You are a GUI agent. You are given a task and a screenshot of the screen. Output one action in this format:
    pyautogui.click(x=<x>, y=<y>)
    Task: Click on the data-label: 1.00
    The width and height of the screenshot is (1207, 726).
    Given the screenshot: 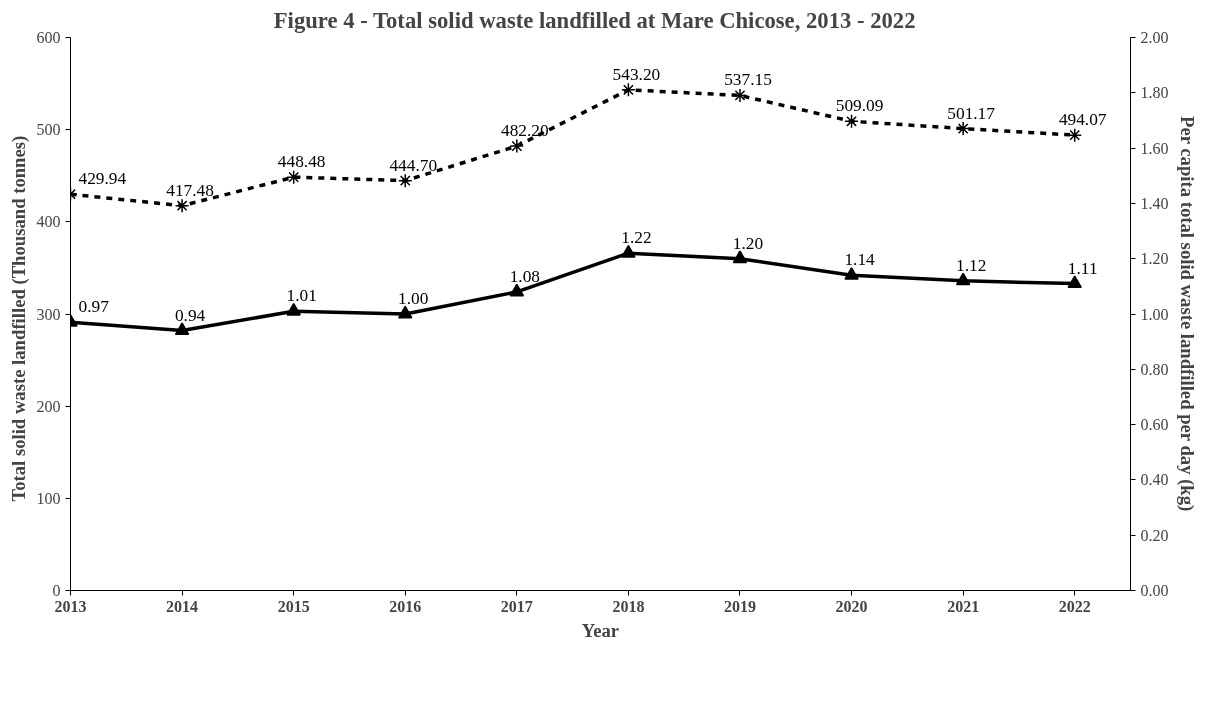 What is the action you would take?
    pyautogui.click(x=413, y=298)
    